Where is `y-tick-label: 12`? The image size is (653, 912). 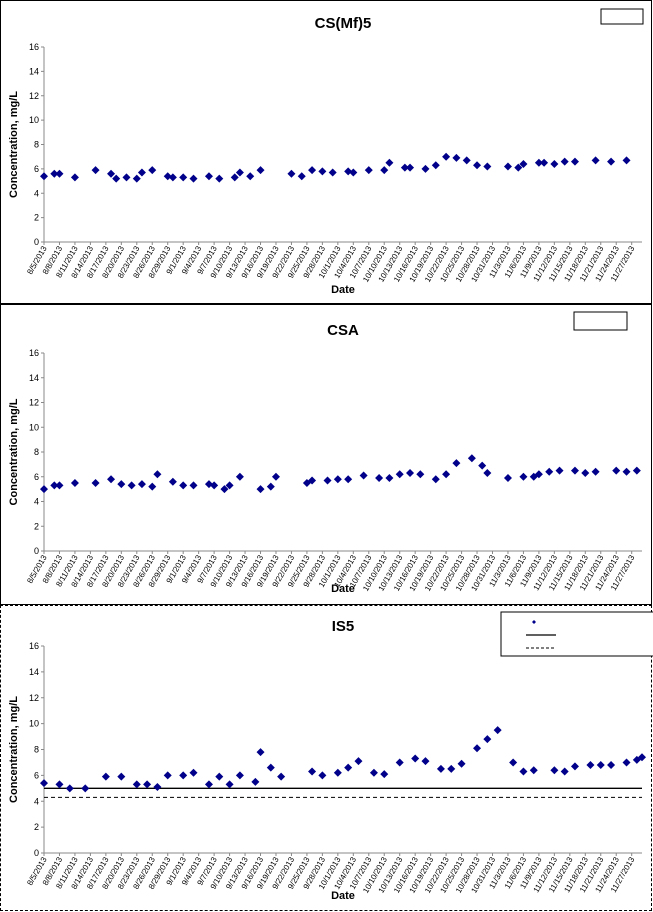 y-tick-label: 12 is located at coordinates (34, 403).